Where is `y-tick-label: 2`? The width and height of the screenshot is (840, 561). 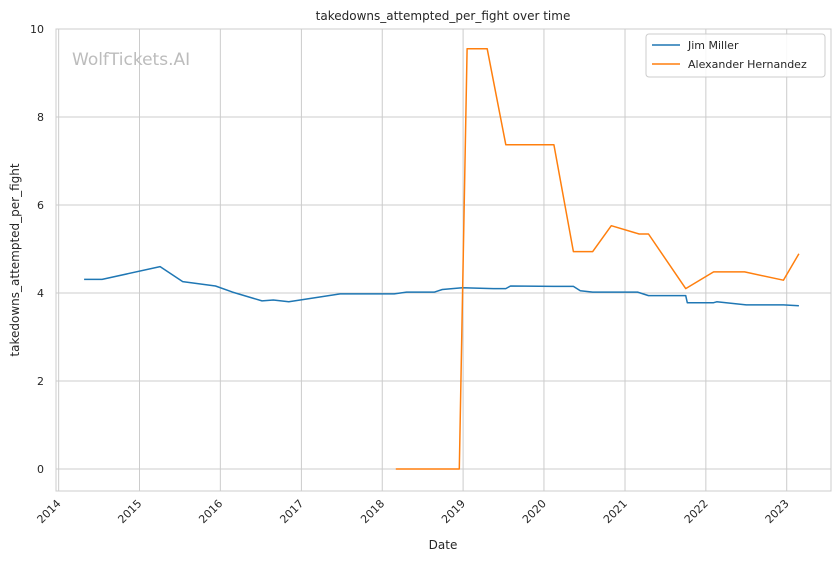 y-tick-label: 2 is located at coordinates (40, 381).